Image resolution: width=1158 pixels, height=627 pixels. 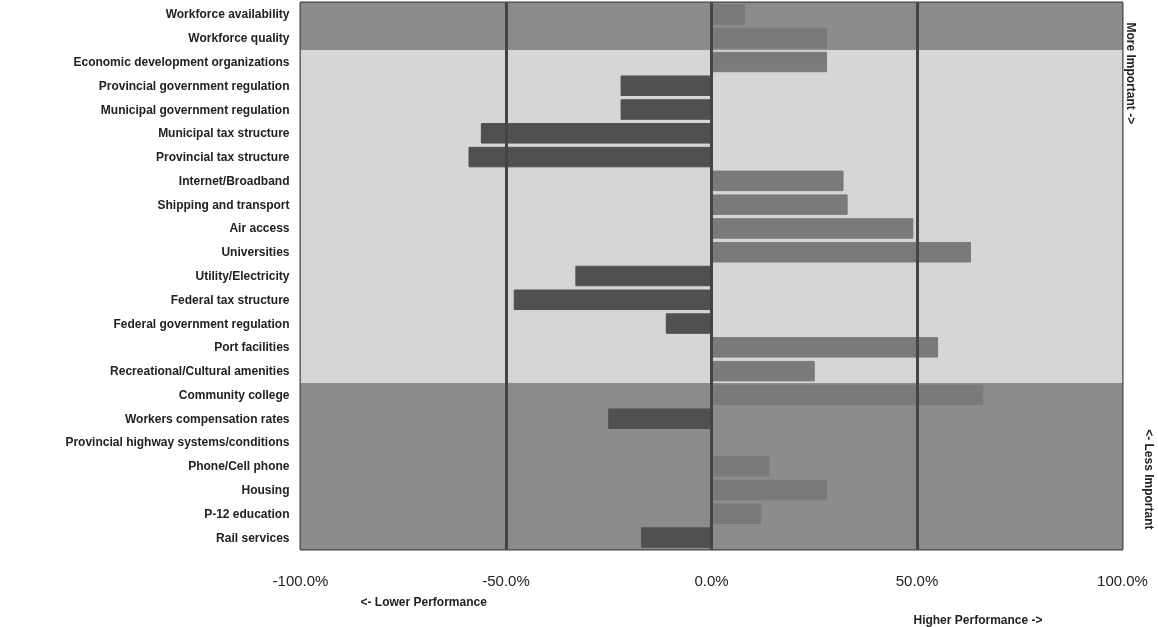 I want to click on y-tick-label: Provincial government regulation, so click(x=194, y=85).